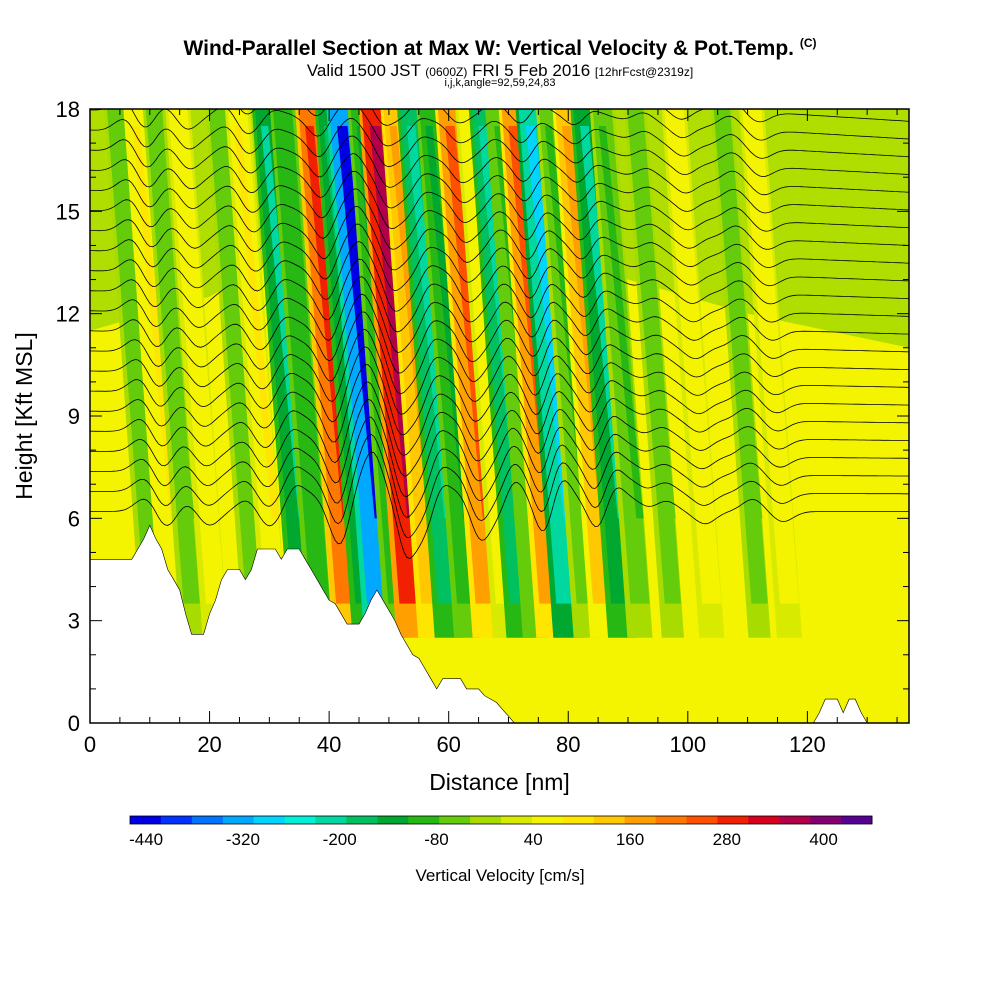  What do you see at coordinates (24, 415) in the screenshot?
I see `y-axis-label: Height [Kft MSL]` at bounding box center [24, 415].